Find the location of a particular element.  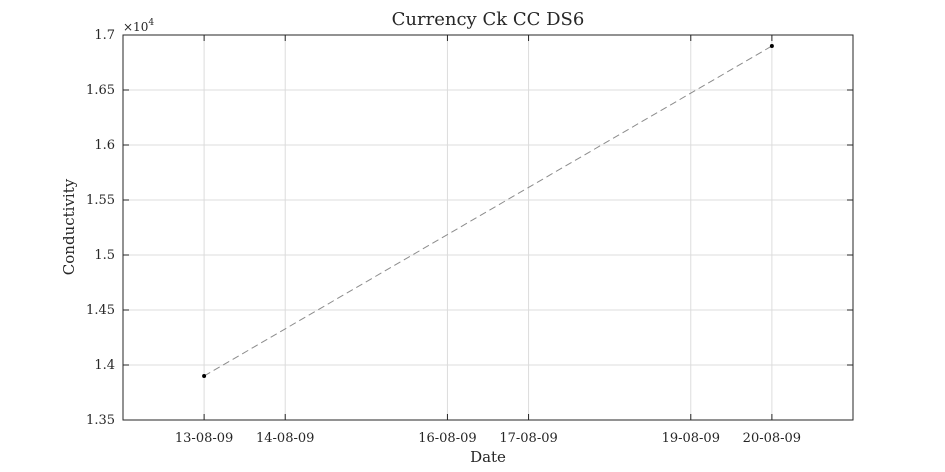

y-tick-label: 1.65 is located at coordinates (100, 90).